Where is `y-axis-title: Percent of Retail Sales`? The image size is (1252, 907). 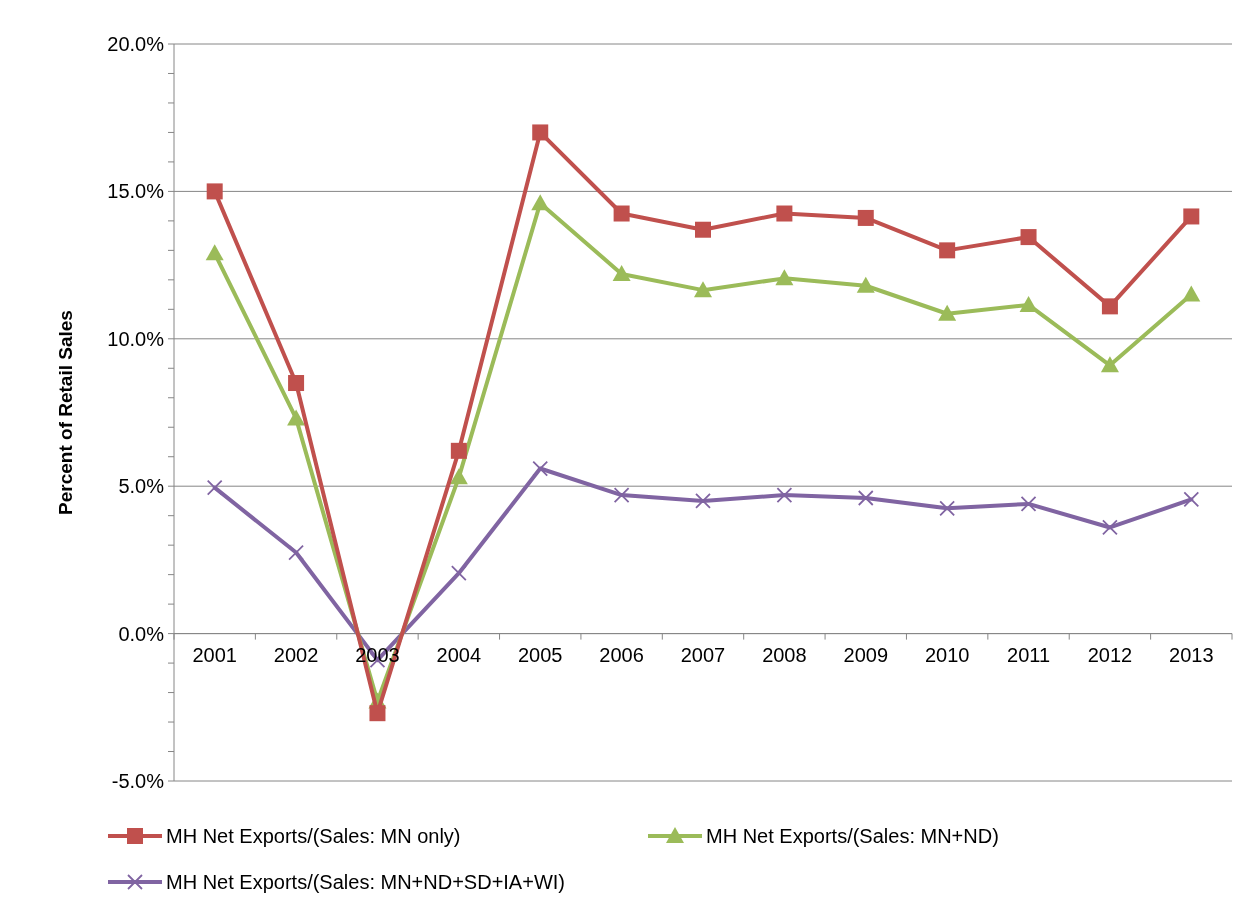 y-axis-title: Percent of Retail Sales is located at coordinates (65, 412).